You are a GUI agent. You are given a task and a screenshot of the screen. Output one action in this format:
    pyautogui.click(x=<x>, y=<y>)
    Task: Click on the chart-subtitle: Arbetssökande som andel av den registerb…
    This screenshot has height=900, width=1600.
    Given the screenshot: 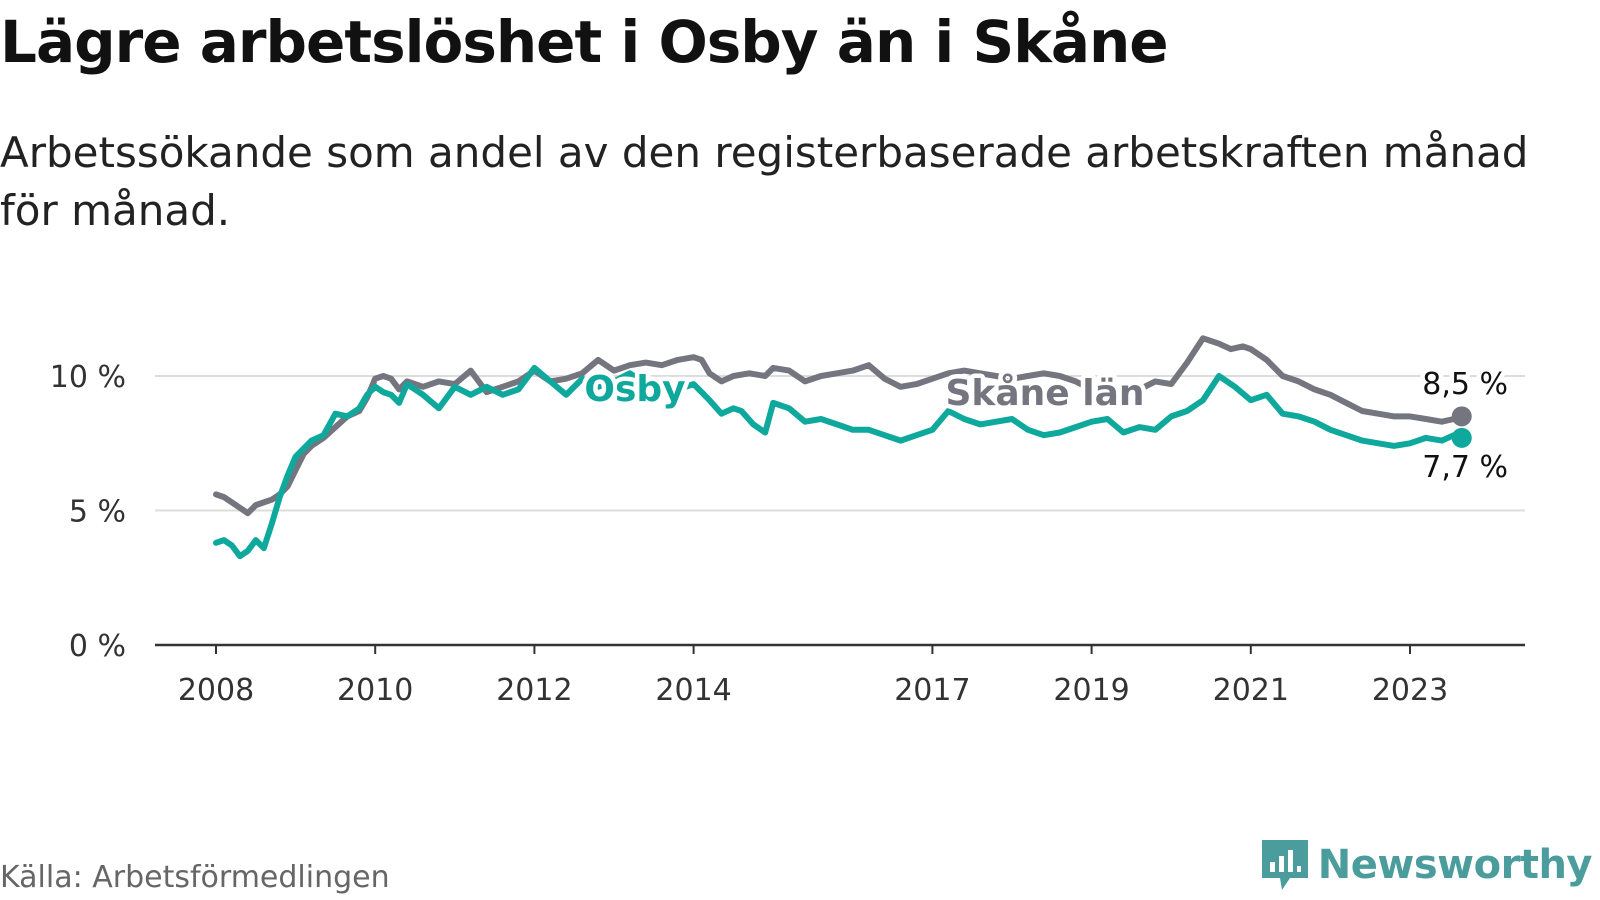 What is the action you would take?
    pyautogui.click(x=764, y=181)
    